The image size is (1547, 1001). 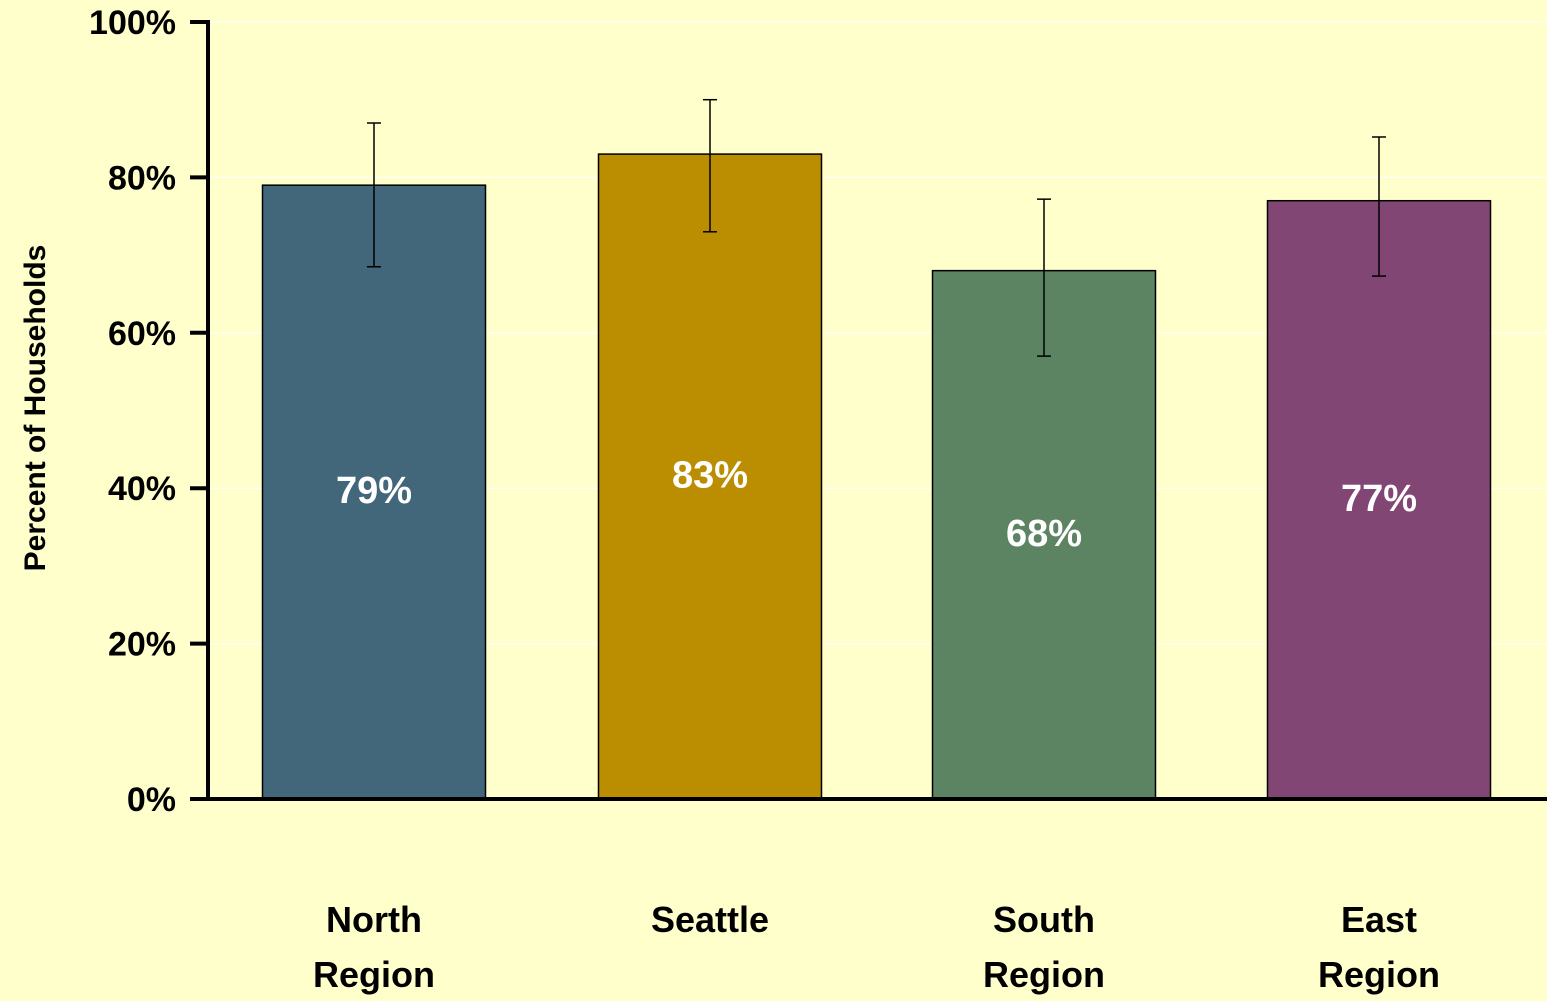 What do you see at coordinates (1044, 919) in the screenshot?
I see `x-tick-label-line: South` at bounding box center [1044, 919].